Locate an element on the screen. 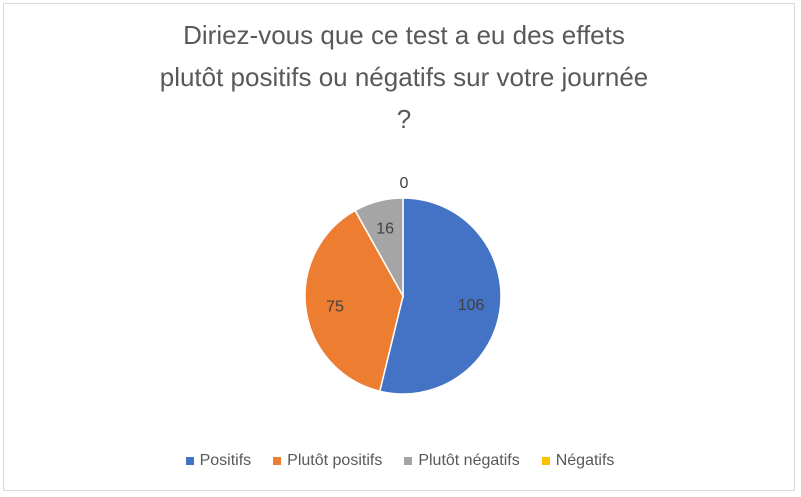 Image resolution: width=801 pixels, height=497 pixels. pie-slice-plutot-negatifs is located at coordinates (379, 248).